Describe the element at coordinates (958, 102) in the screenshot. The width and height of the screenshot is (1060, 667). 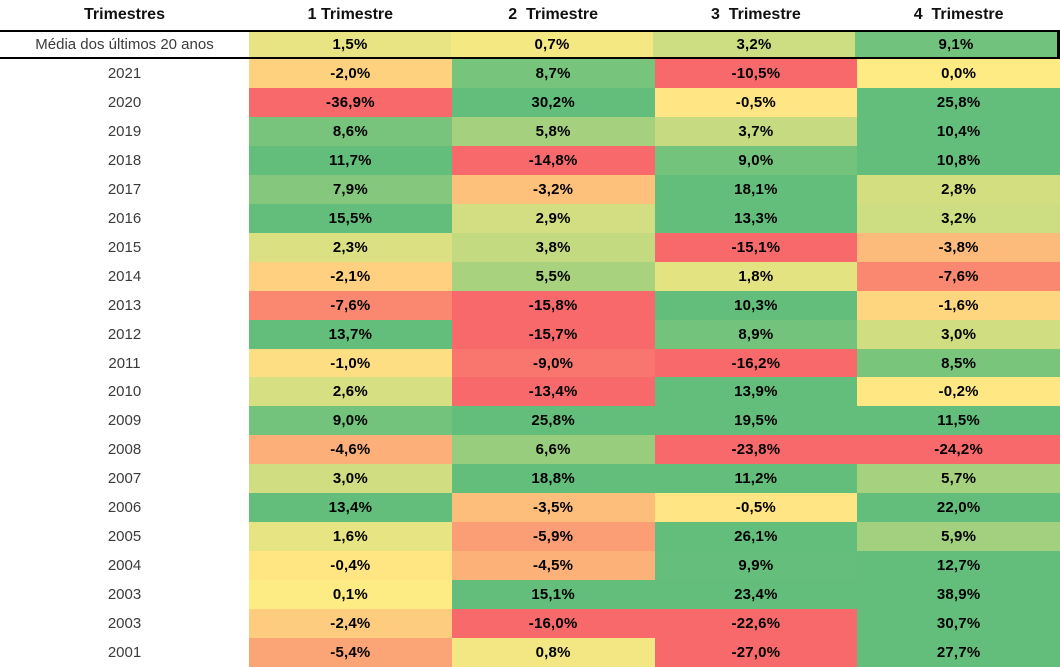
I see `heatmap-cell: 25,8%` at that location.